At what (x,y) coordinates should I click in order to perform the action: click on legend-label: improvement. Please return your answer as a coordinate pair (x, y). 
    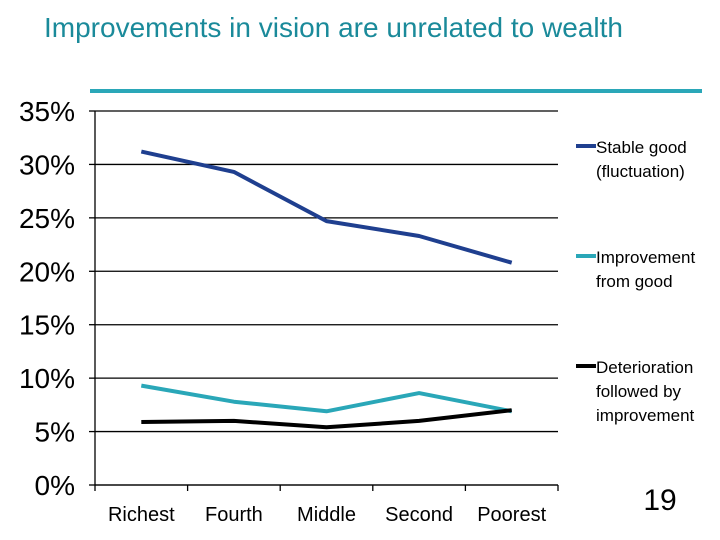
    Looking at the image, I should click on (645, 415).